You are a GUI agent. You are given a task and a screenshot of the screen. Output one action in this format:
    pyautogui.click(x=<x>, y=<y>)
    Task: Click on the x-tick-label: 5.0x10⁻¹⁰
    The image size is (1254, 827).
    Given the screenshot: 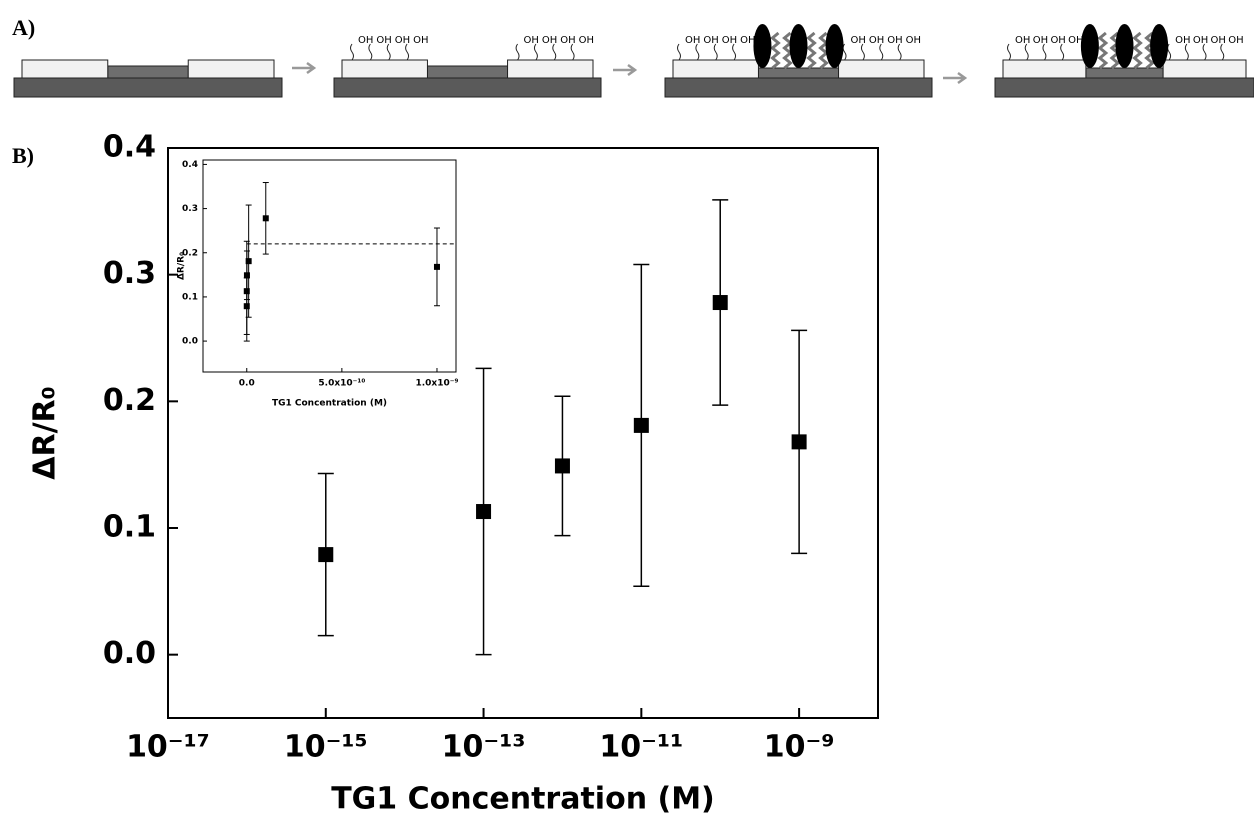 What is the action you would take?
    pyautogui.click(x=341, y=384)
    